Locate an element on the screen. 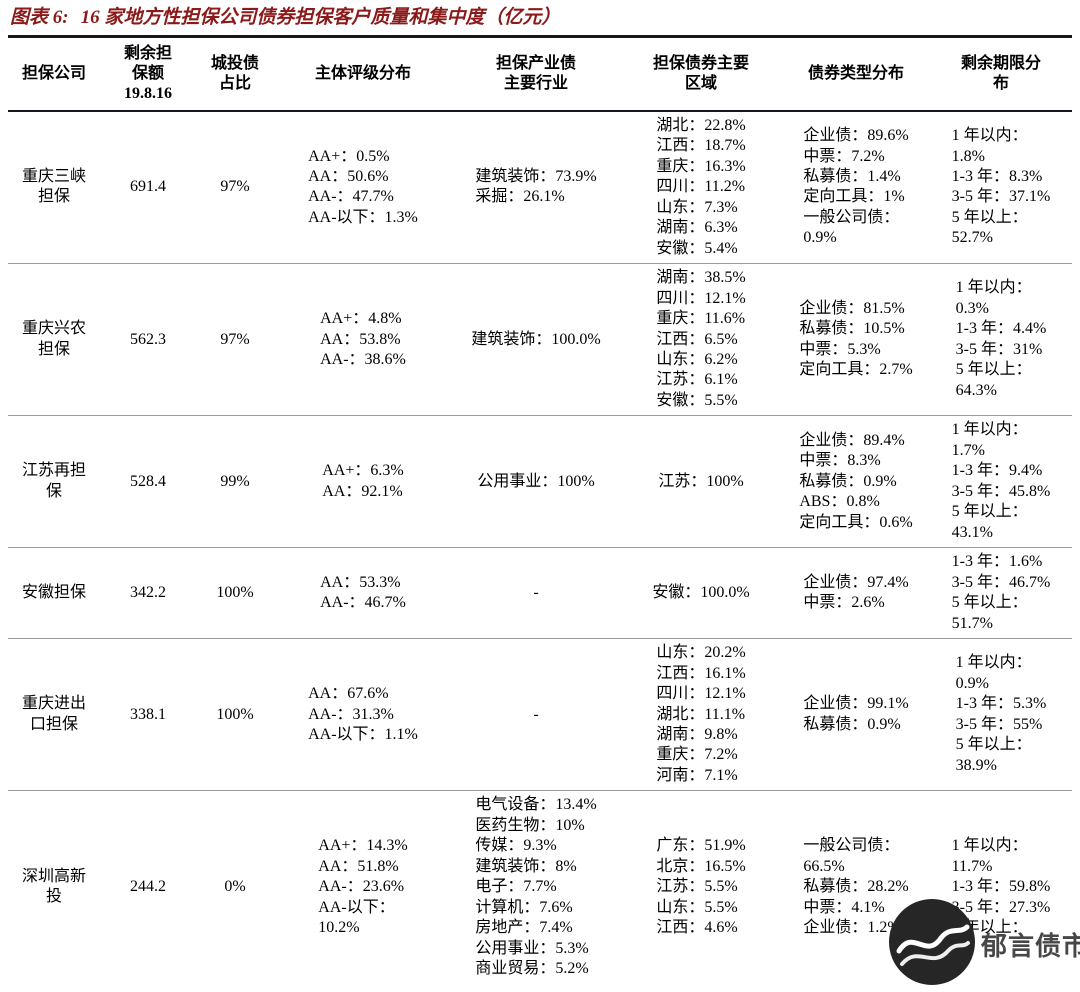 Image resolution: width=1080 pixels, height=992 pixels. cell-bond-type: 企业债：81.5% 私募债：10.5% 中票：5.3% 定向工具：2.7% is located at coordinates (856, 340).